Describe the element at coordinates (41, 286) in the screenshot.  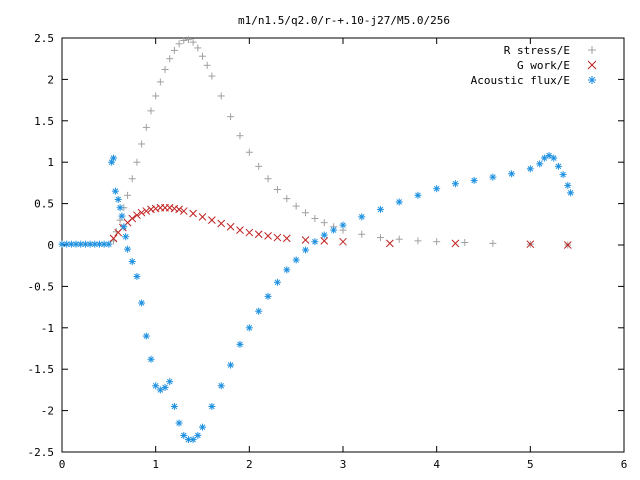
I see `y-tick-label: -0.5` at that location.